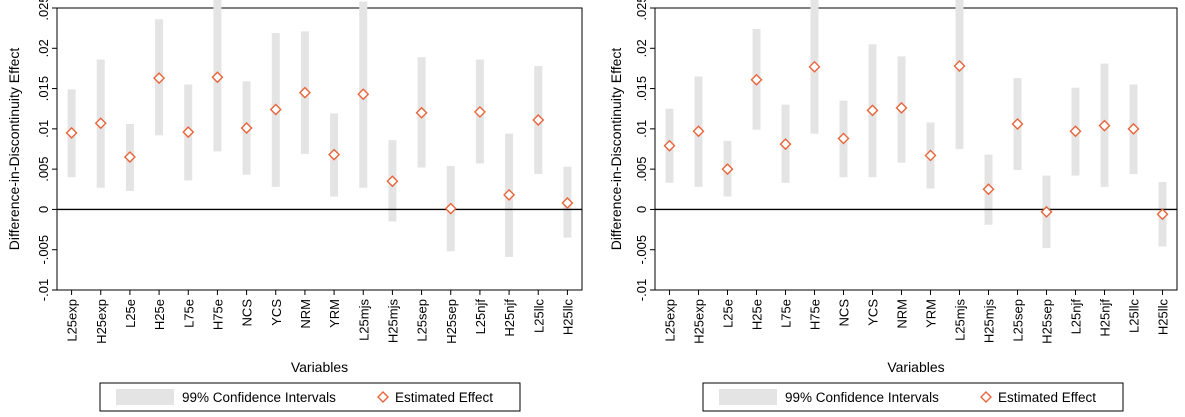  What do you see at coordinates (1018, 320) in the screenshot?
I see `x-tick-label: L25sep` at bounding box center [1018, 320].